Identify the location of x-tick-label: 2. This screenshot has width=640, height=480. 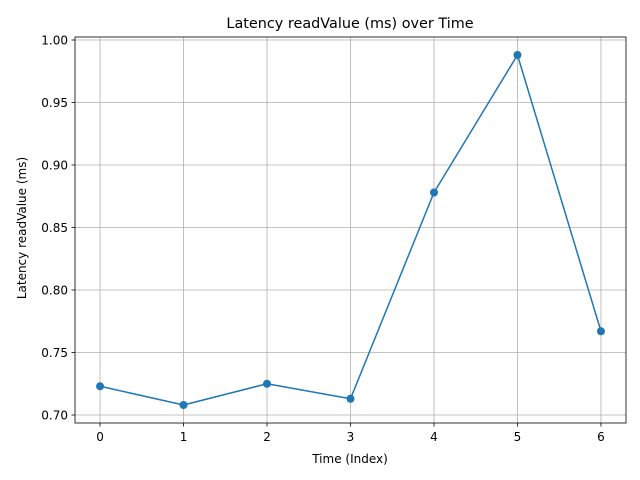
(267, 437).